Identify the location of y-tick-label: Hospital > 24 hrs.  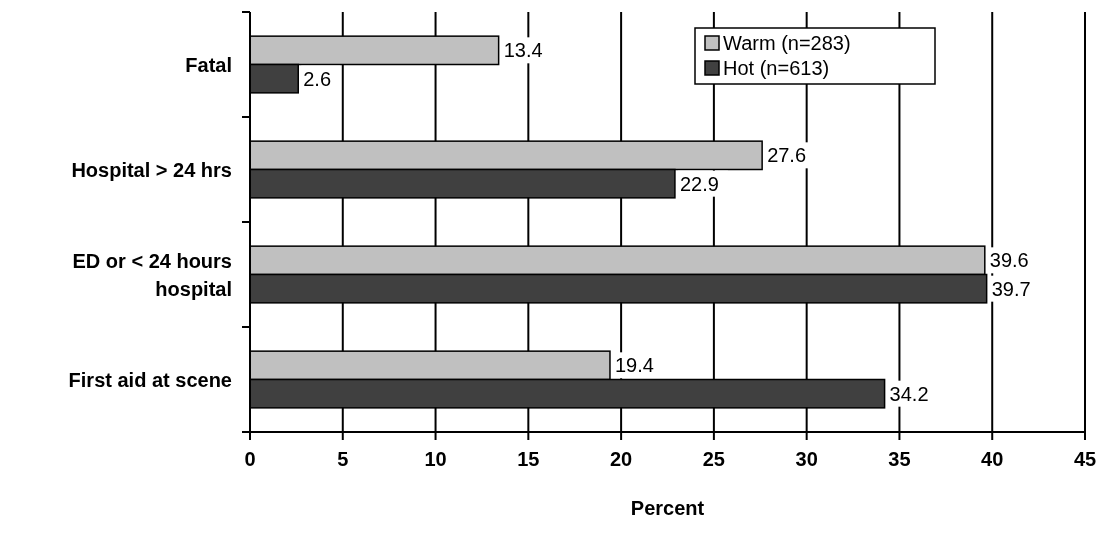
(151, 169).